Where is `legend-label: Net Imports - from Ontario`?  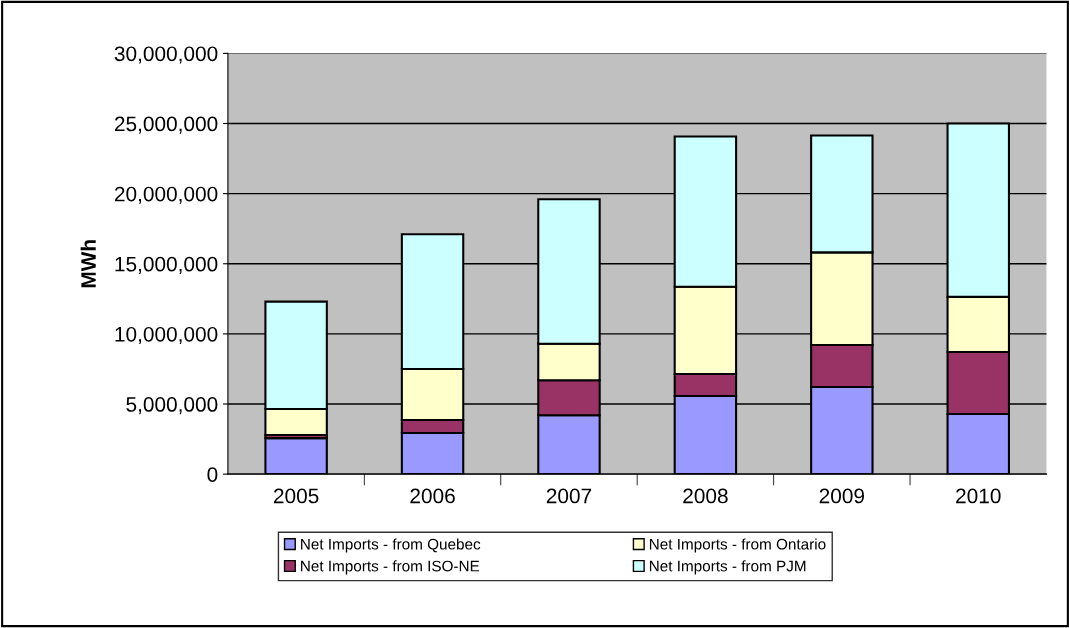
legend-label: Net Imports - from Ontario is located at coordinates (737, 545).